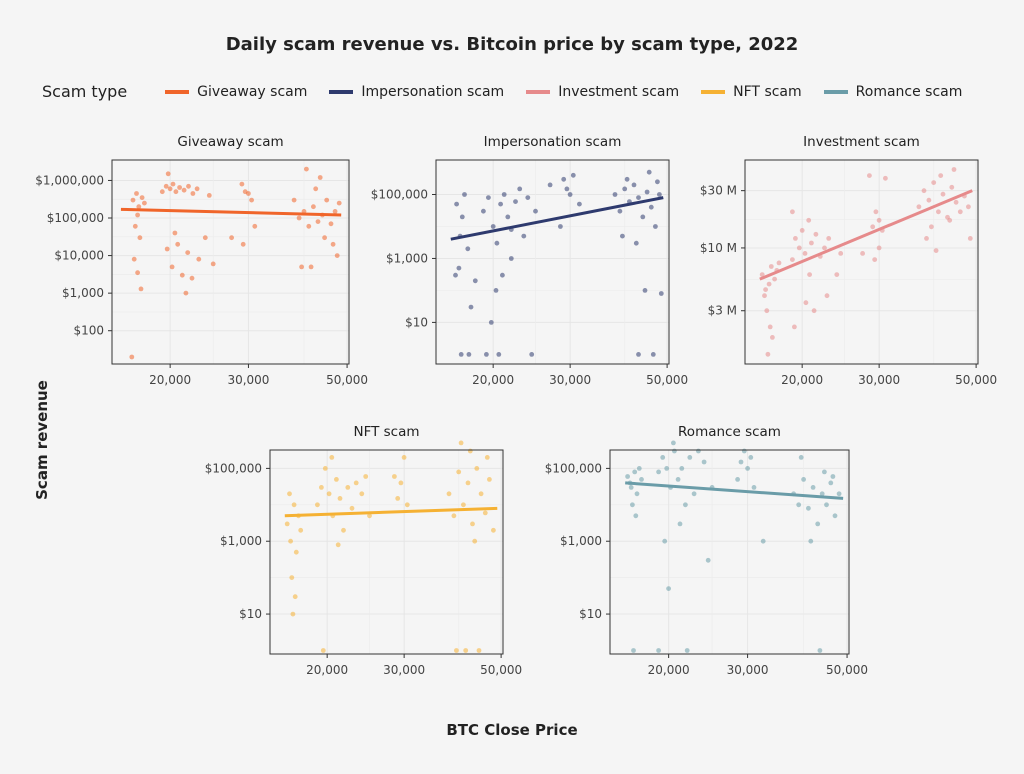 This screenshot has width=1024, height=774. Describe the element at coordinates (553, 142) in the screenshot. I see `panel-title: Impersonation scam` at that location.